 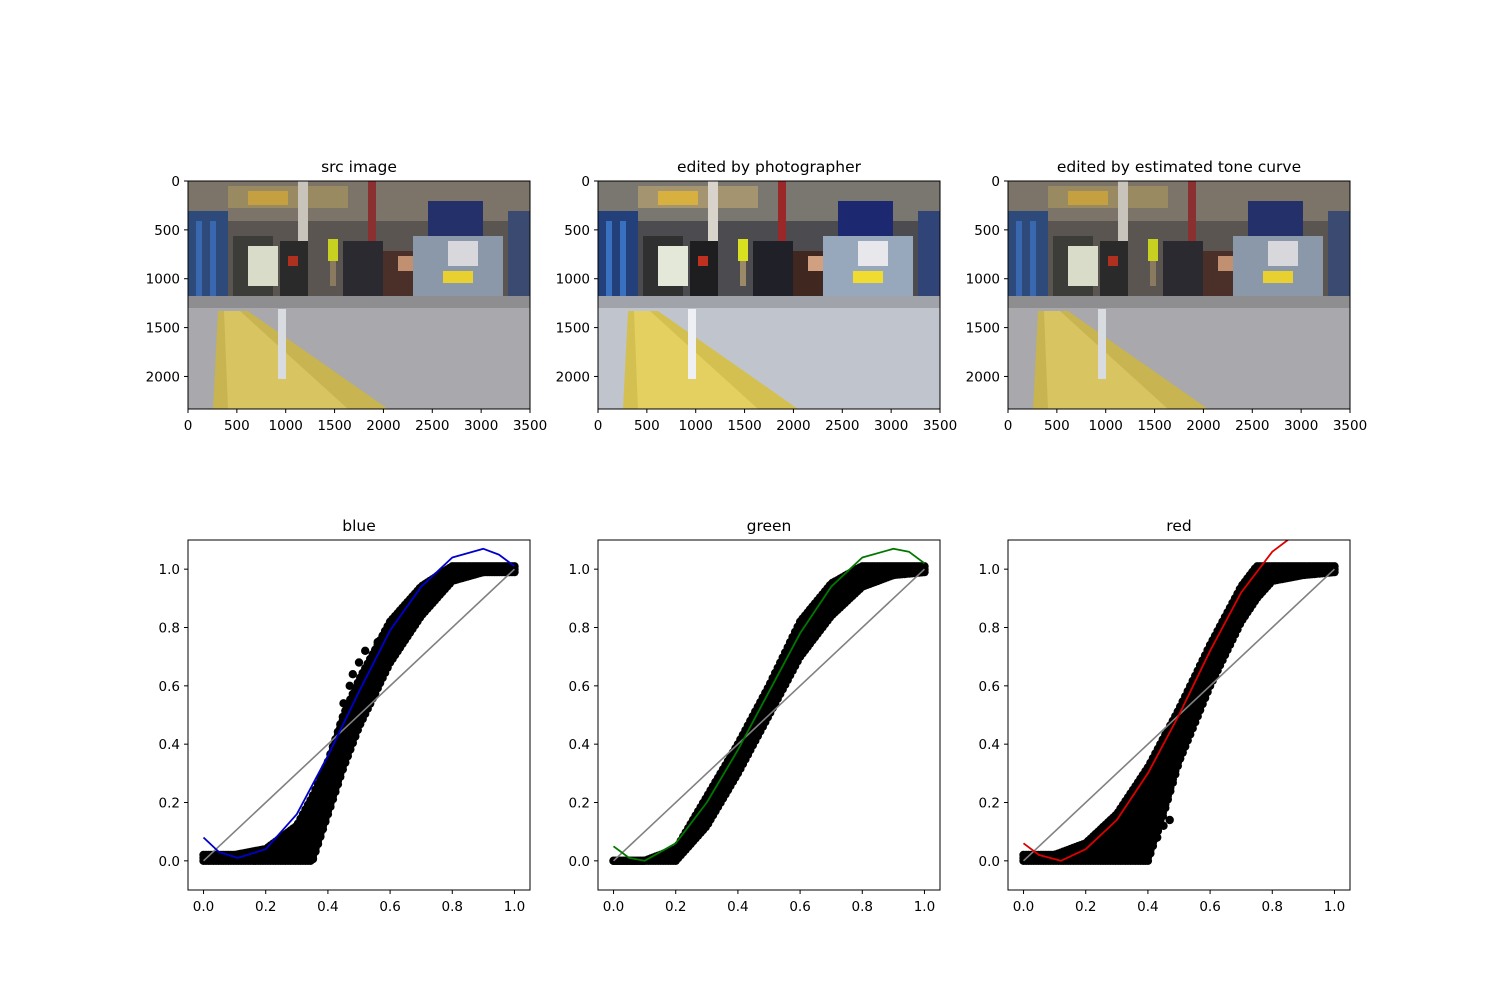 I want to click on chart-title: green, so click(x=769, y=526).